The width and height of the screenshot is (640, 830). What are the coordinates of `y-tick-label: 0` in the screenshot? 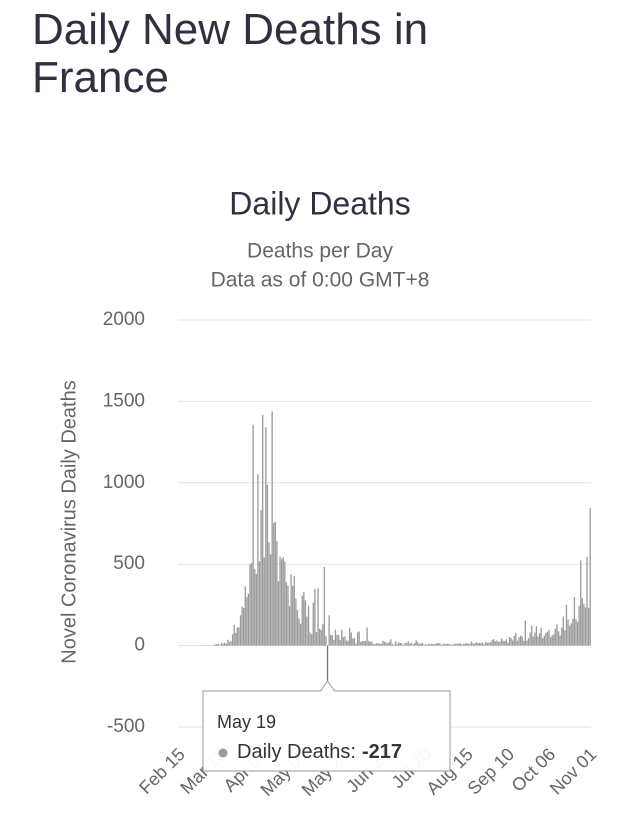 It's located at (139, 645).